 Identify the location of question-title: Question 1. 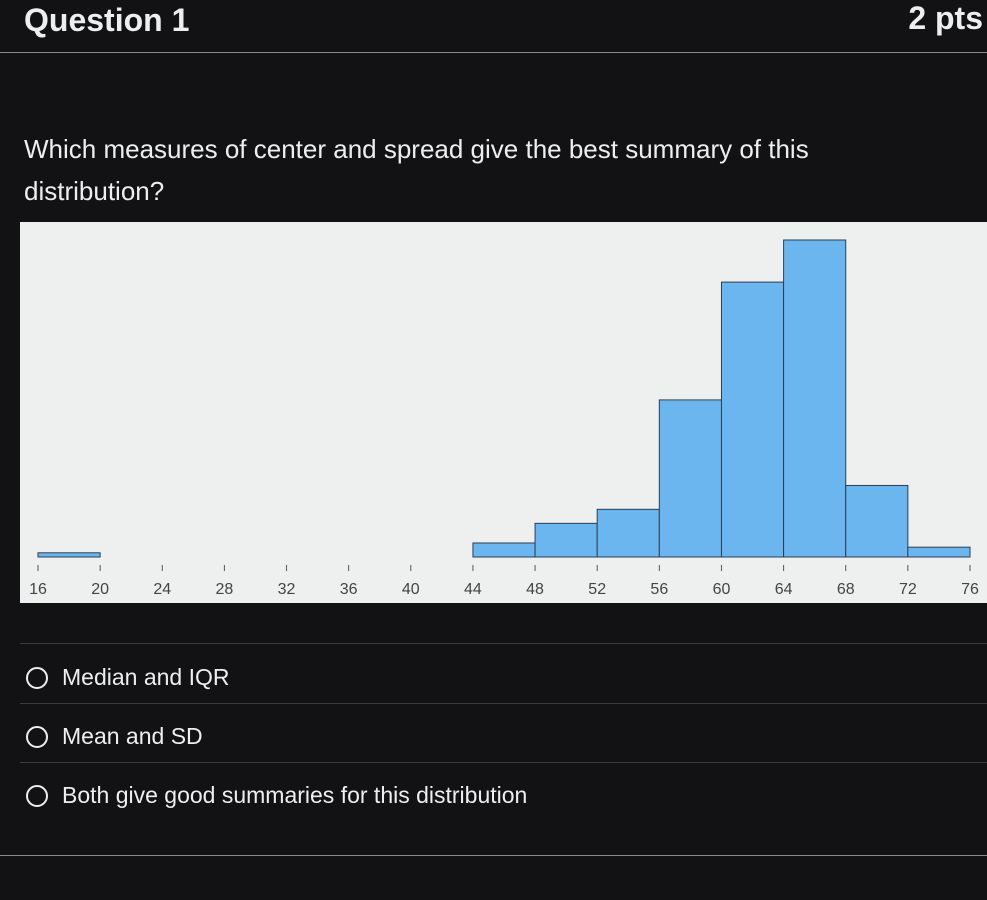
(107, 20).